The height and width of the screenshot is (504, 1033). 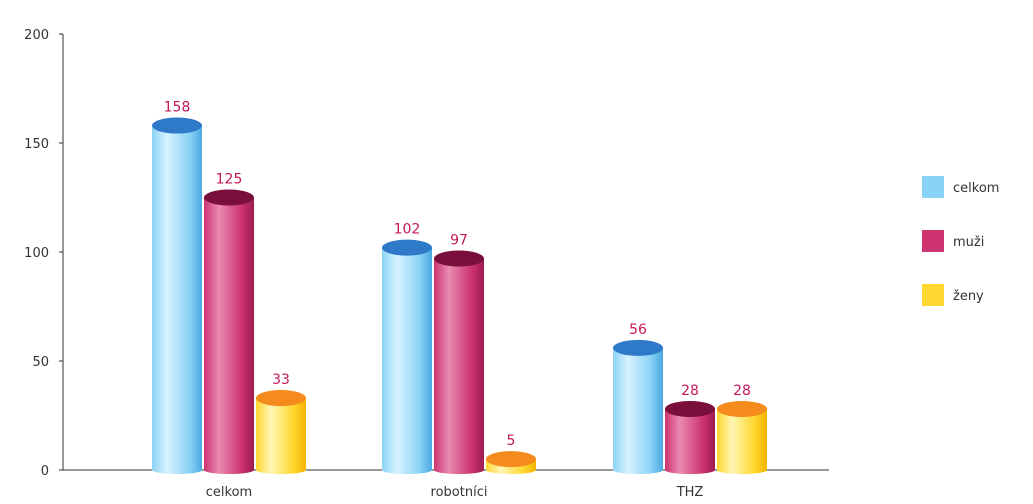 I want to click on y-axis: 0 50 100 150 200, so click(x=43, y=253).